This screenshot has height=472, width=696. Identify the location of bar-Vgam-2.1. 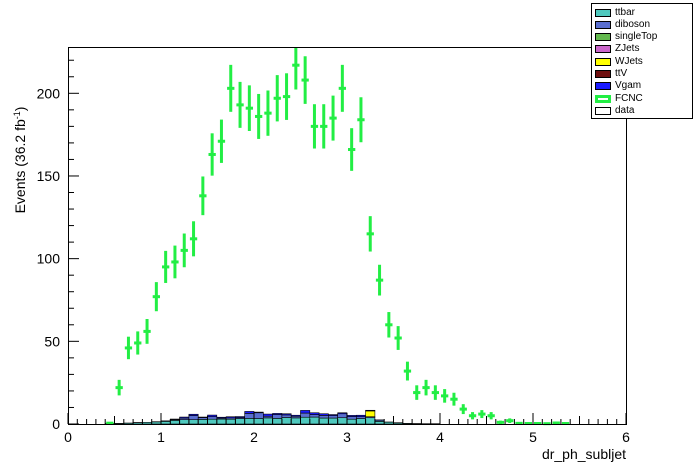
(267, 415).